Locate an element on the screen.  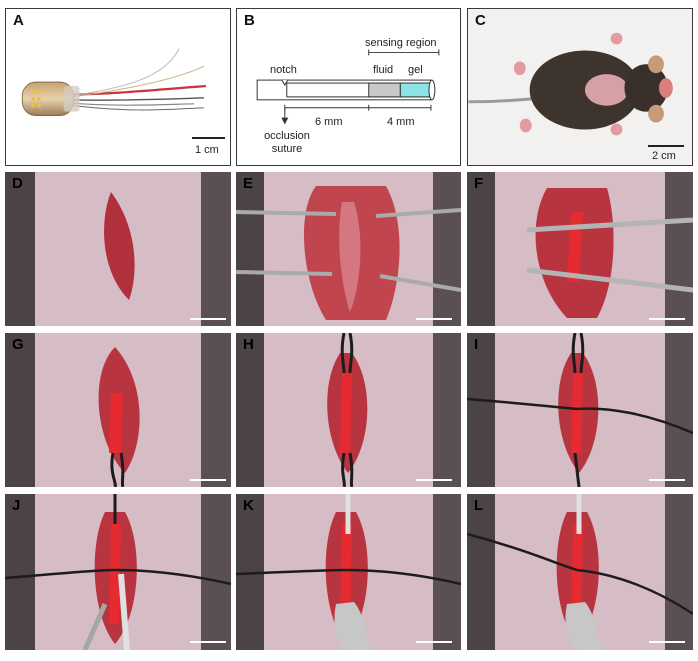
panel-l: L is located at coordinates (580, 572).